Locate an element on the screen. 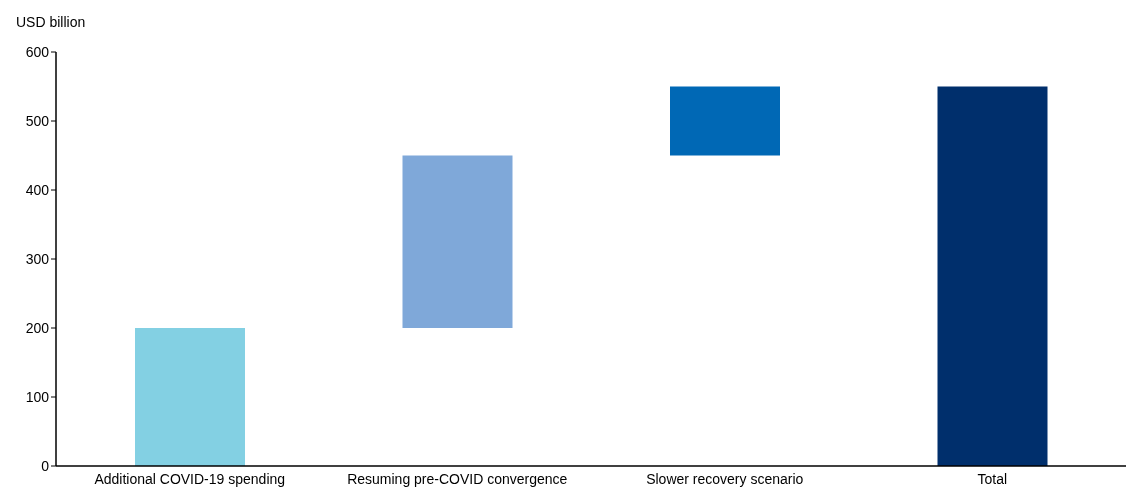 This screenshot has width=1134, height=498. y-tick-label: 0 is located at coordinates (45, 465).